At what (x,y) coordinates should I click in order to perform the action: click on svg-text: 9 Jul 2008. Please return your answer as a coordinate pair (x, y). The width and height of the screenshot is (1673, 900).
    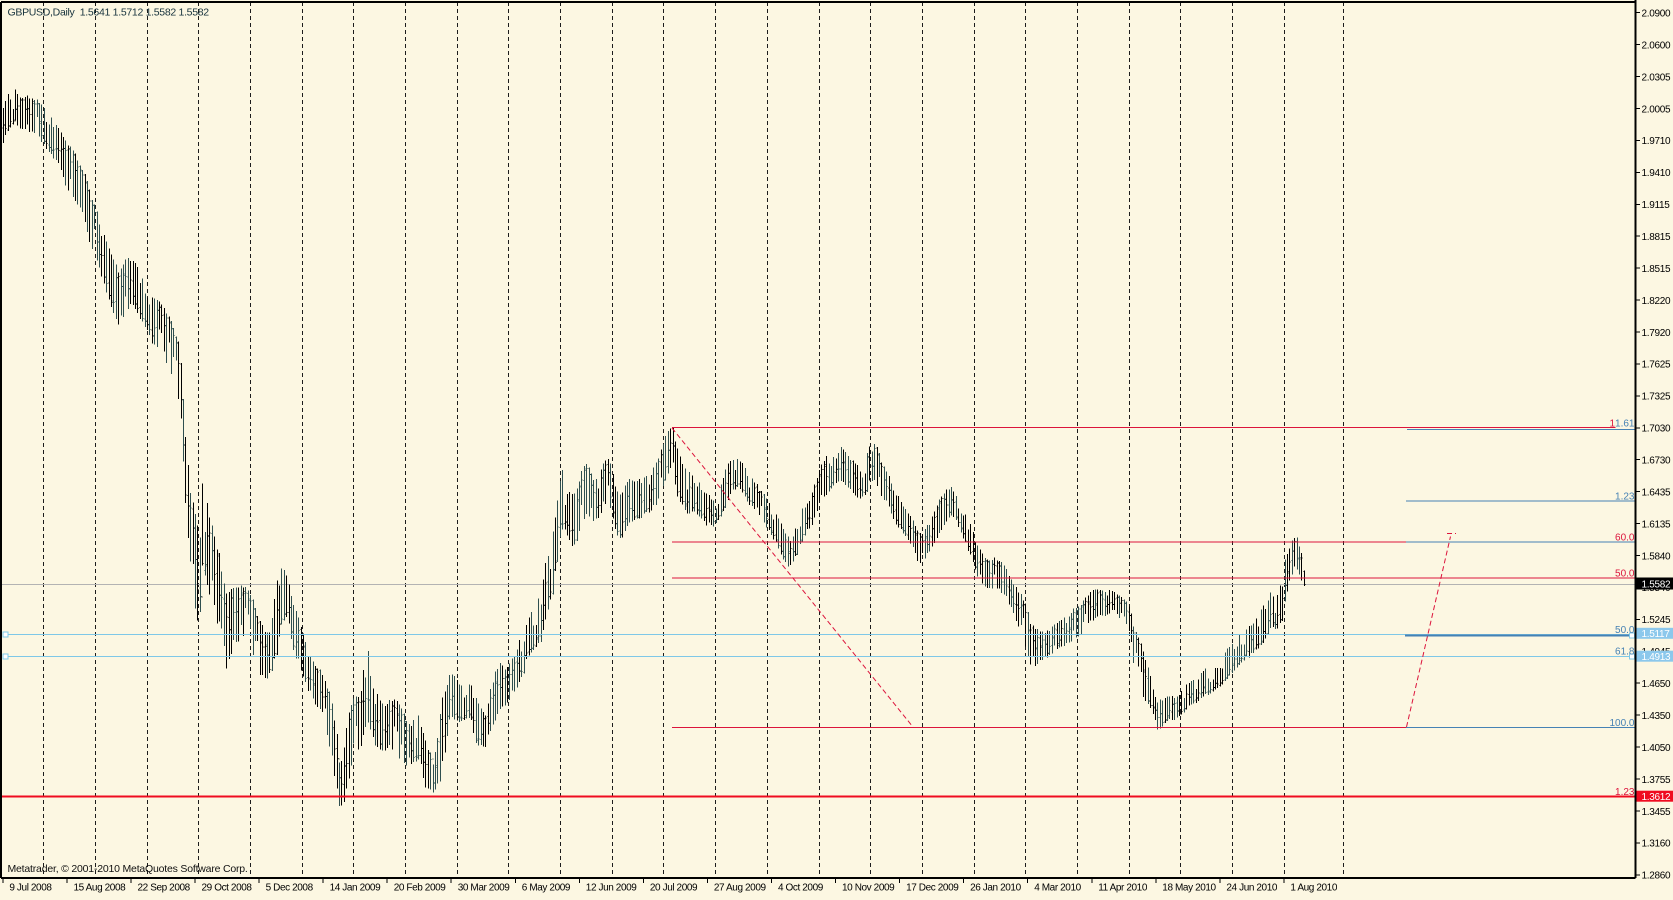
    Looking at the image, I should click on (30, 888).